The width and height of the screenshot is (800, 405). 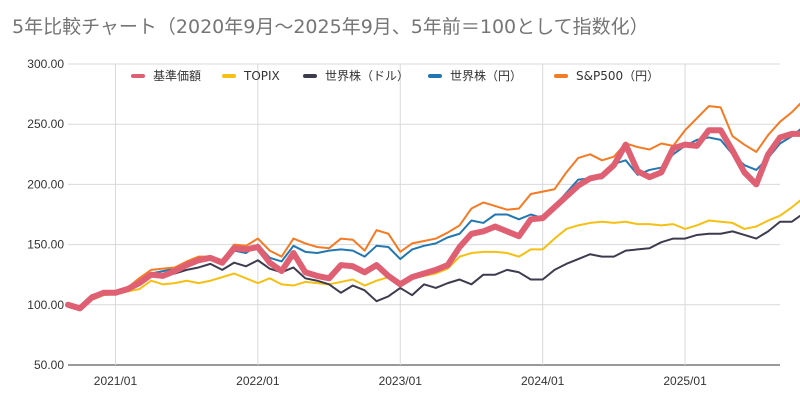 I want to click on y-tick-label: 300.00, so click(x=45, y=64).